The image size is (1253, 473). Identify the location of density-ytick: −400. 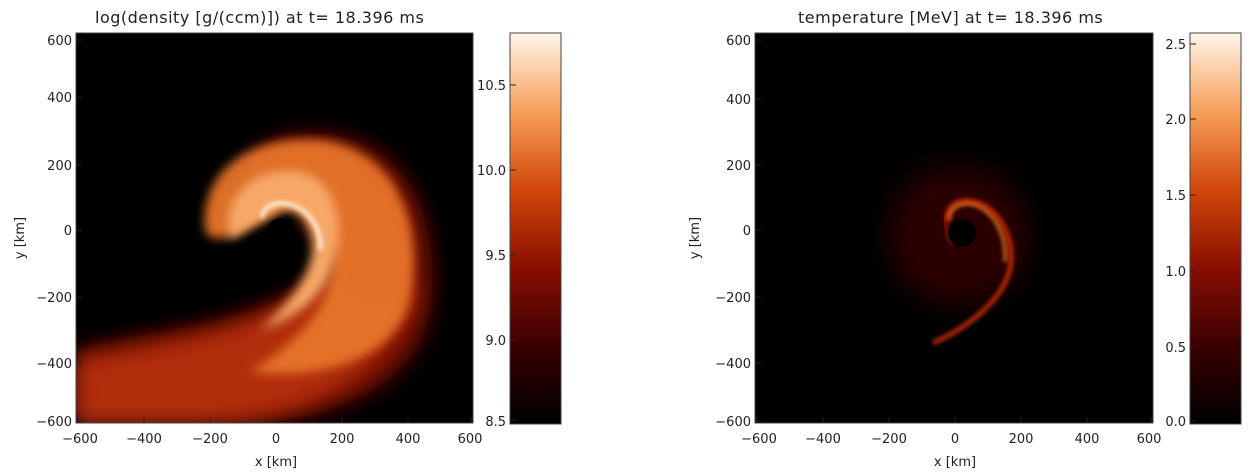
(54, 364).